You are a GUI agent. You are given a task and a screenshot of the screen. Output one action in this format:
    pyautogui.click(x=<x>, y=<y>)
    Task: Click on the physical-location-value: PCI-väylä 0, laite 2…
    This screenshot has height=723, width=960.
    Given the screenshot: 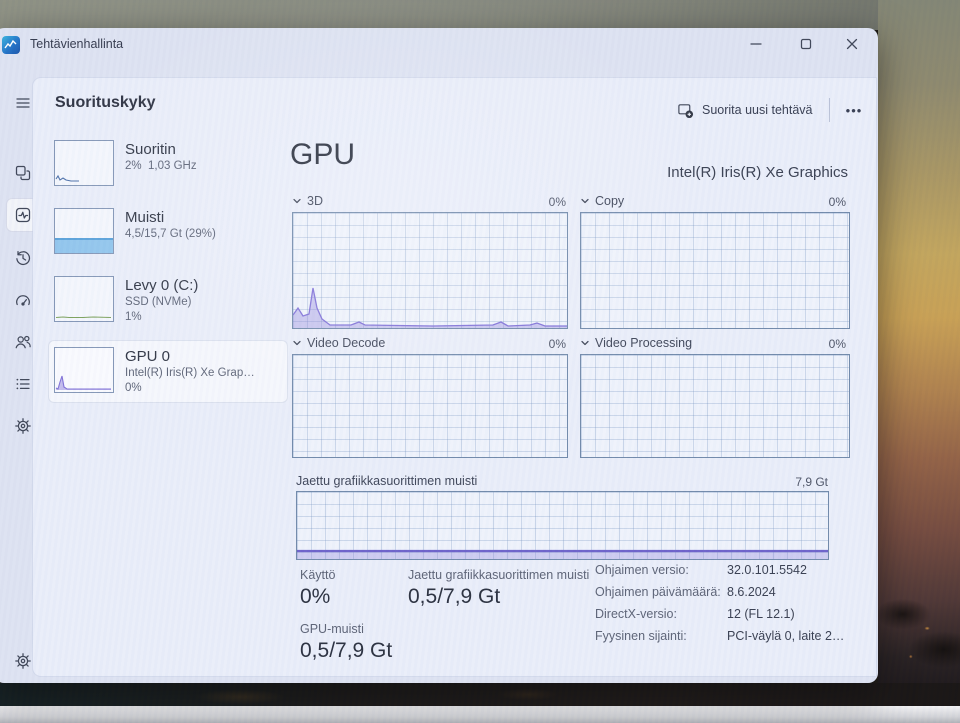 What is the action you would take?
    pyautogui.click(x=786, y=636)
    